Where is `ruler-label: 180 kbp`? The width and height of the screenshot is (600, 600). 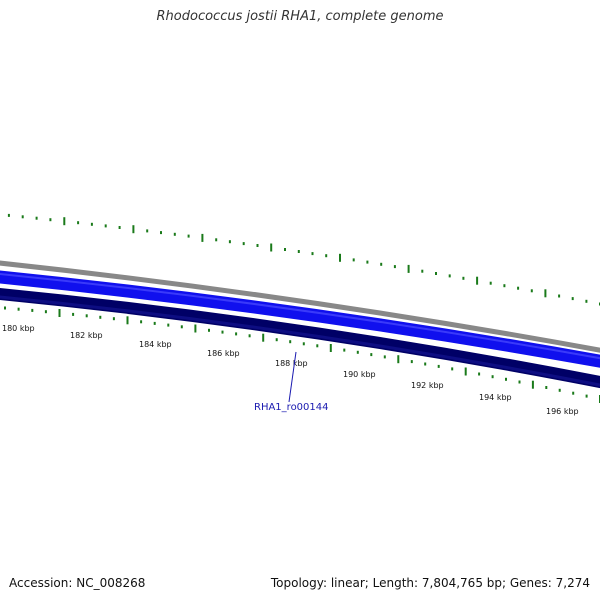
ruler-label: 180 kbp is located at coordinates (18, 328).